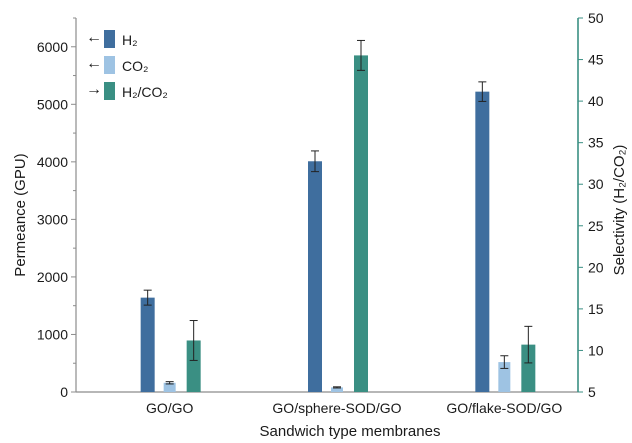  What do you see at coordinates (20, 214) in the screenshot?
I see `y-axis-left-title: Permeance (GPU)` at bounding box center [20, 214].